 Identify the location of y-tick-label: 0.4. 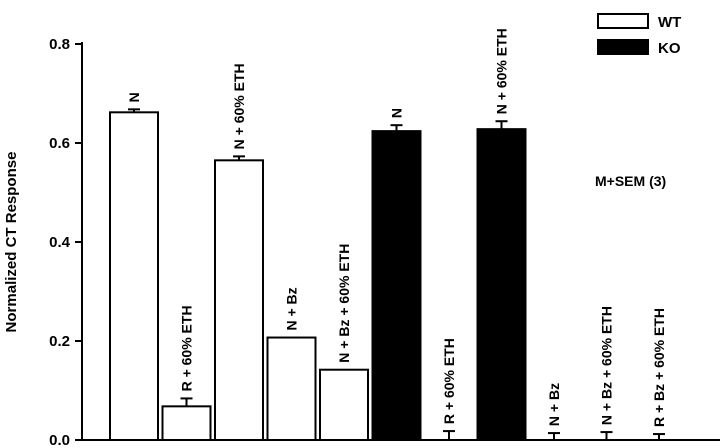
(60, 242).